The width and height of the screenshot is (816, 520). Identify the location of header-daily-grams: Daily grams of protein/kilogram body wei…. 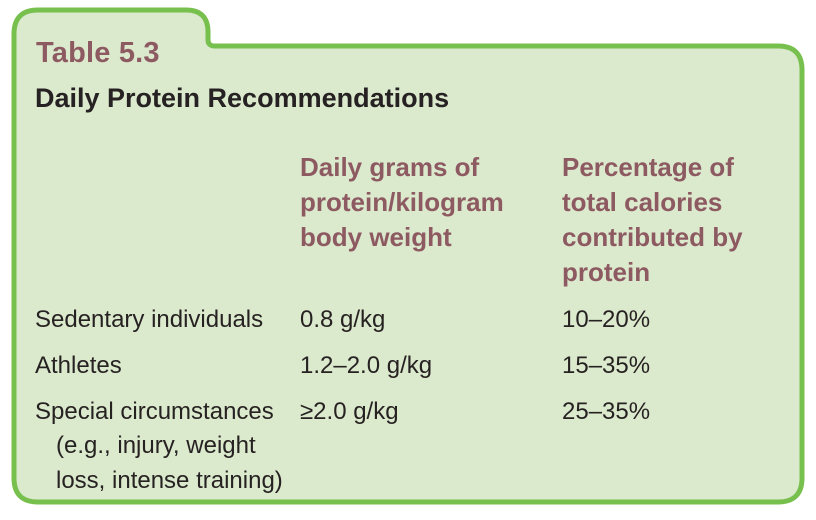
(402, 202).